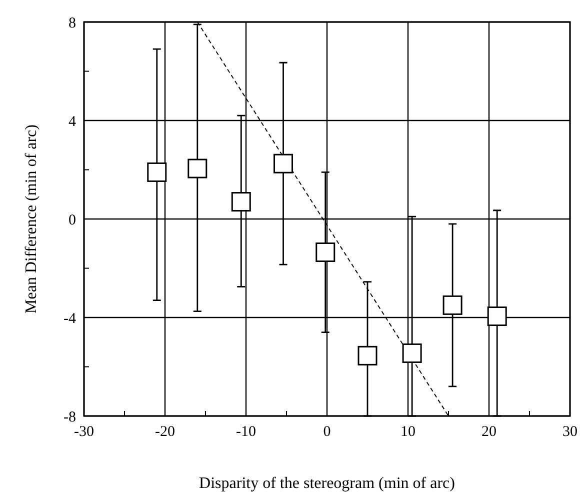 Image resolution: width=588 pixels, height=502 pixels. What do you see at coordinates (84, 432) in the screenshot?
I see `x-tick-label: -30` at bounding box center [84, 432].